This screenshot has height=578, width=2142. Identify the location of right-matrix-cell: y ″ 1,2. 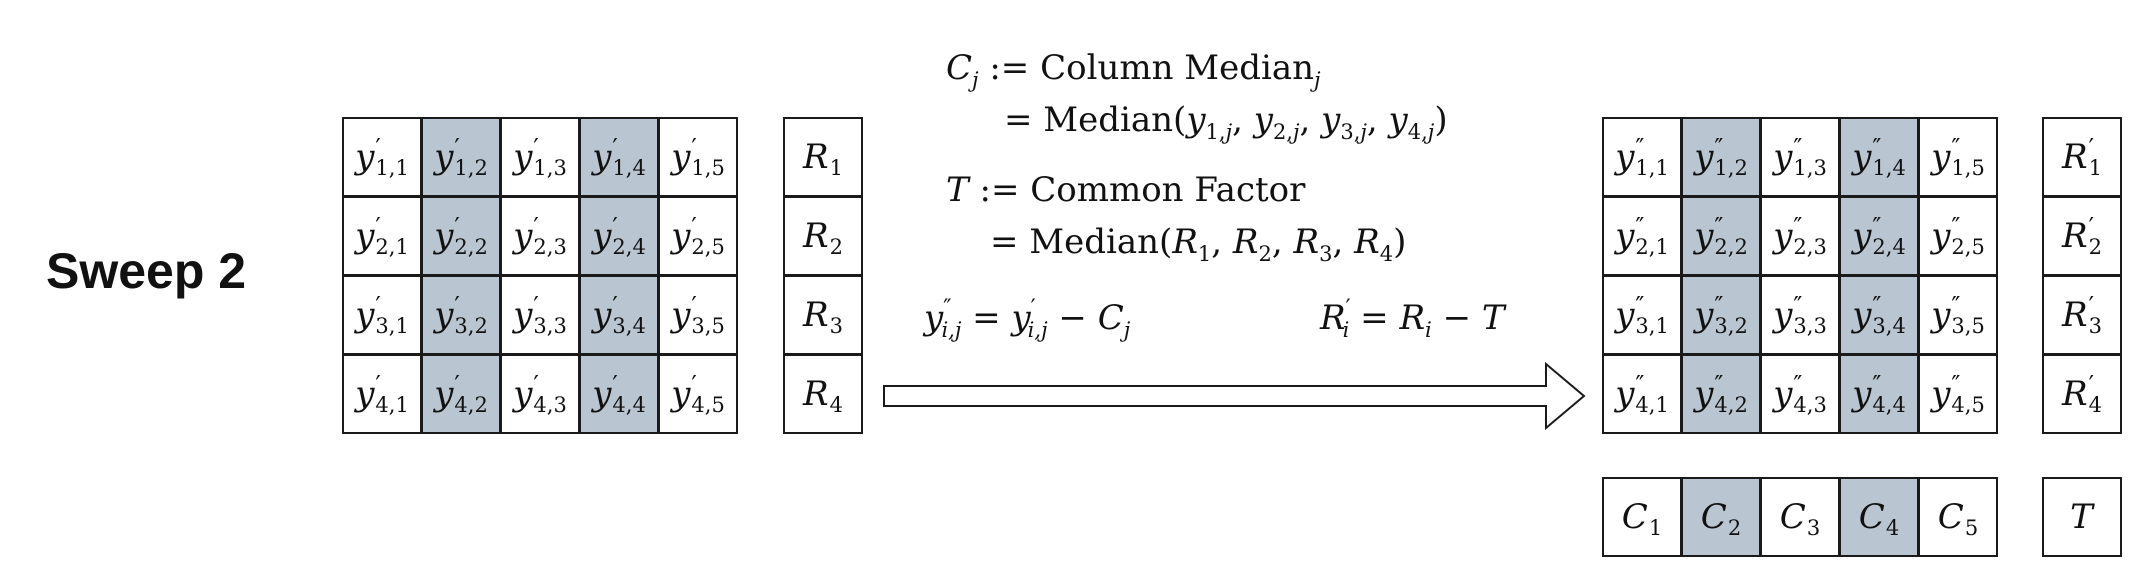
(1721, 157).